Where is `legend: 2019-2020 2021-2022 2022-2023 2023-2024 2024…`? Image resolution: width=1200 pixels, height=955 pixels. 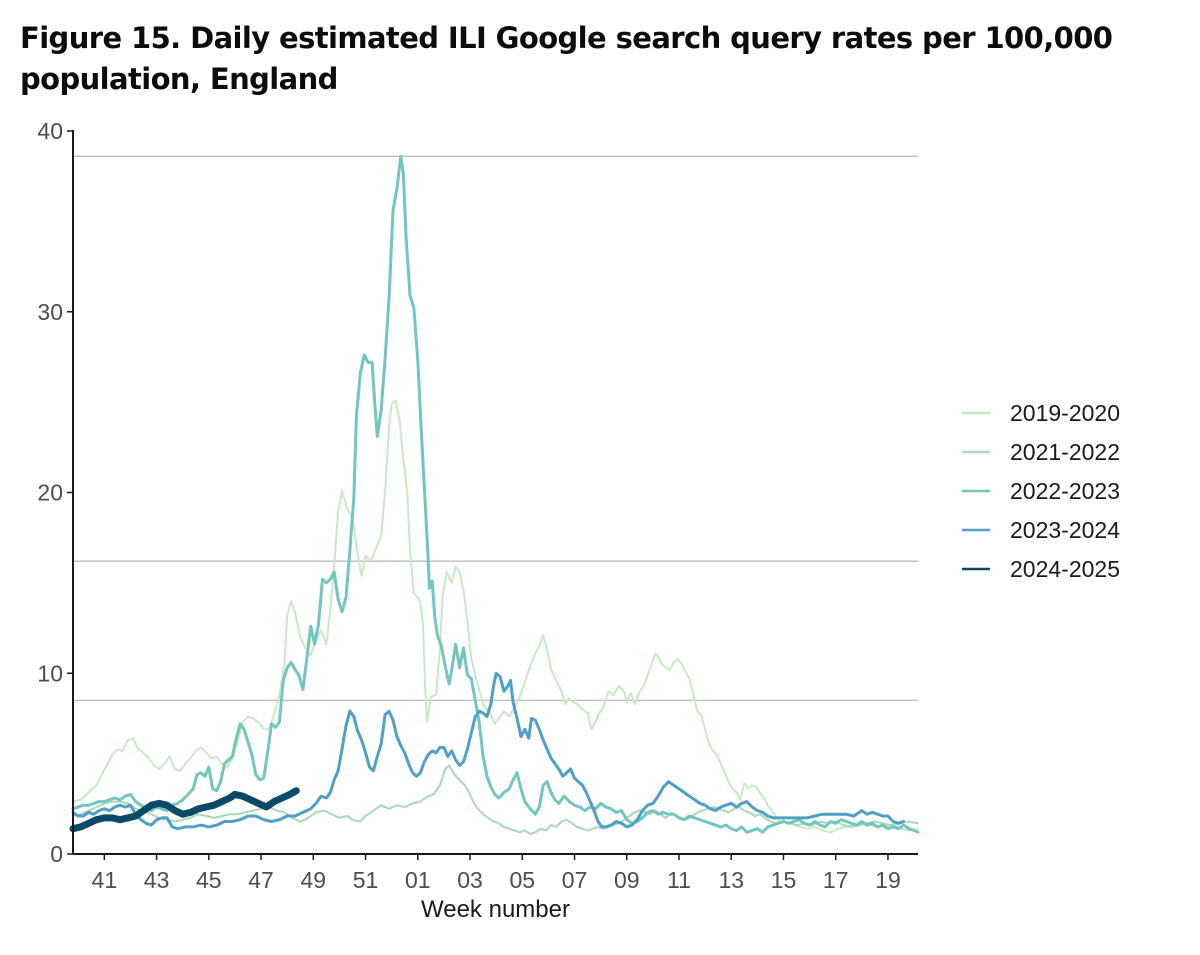 legend: 2019-2020 2021-2022 2022-2023 2023-2024 2024… is located at coordinates (1041, 491).